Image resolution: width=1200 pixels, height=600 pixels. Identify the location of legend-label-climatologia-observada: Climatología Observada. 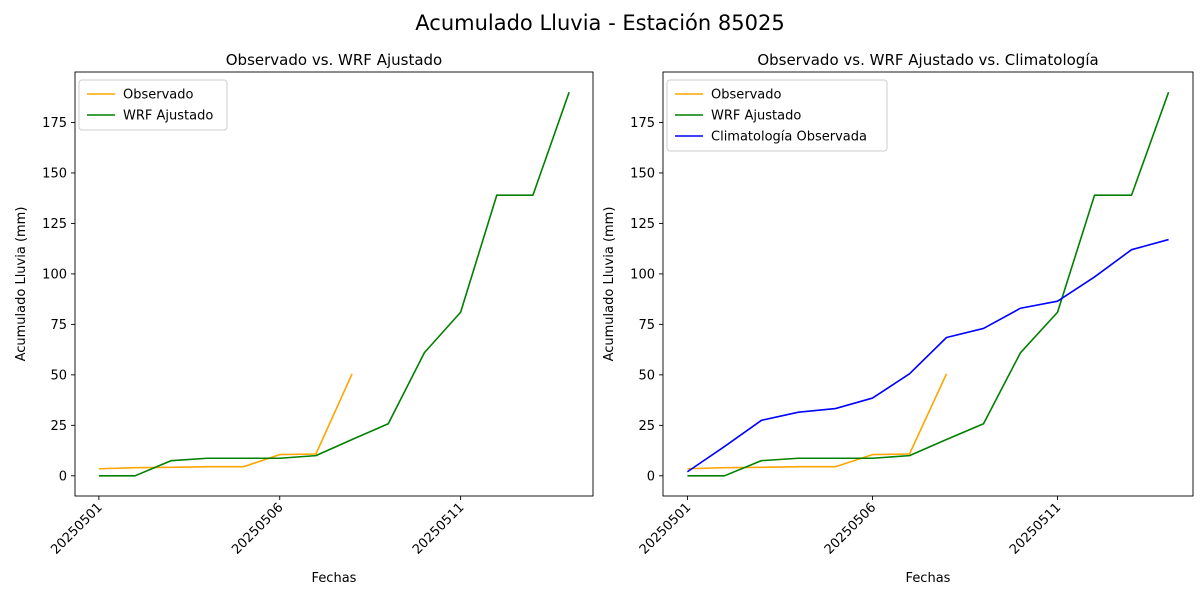
(789, 137).